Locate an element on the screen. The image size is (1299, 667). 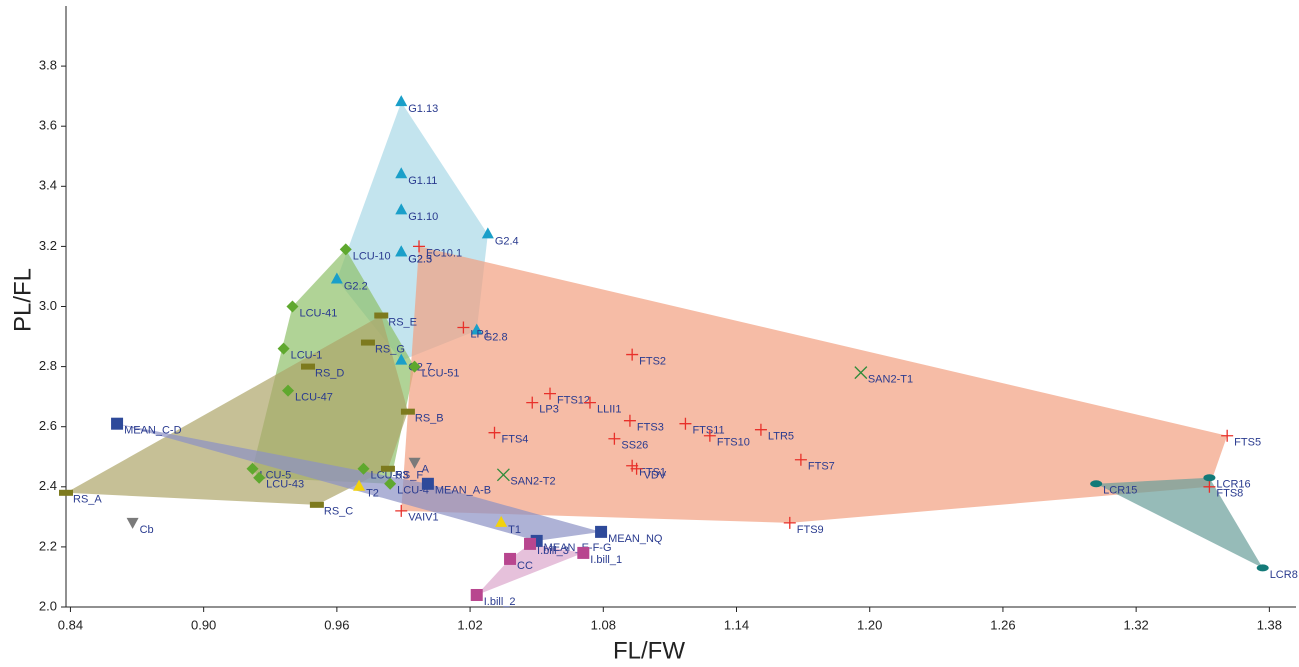
point-label: MEAN_A-B is located at coordinates (463, 491).